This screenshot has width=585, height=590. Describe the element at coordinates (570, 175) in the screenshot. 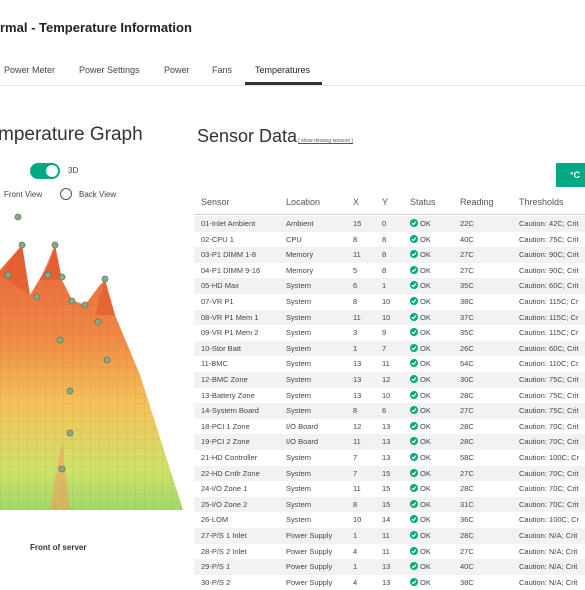

I see `celsius-unit-button: °C` at that location.